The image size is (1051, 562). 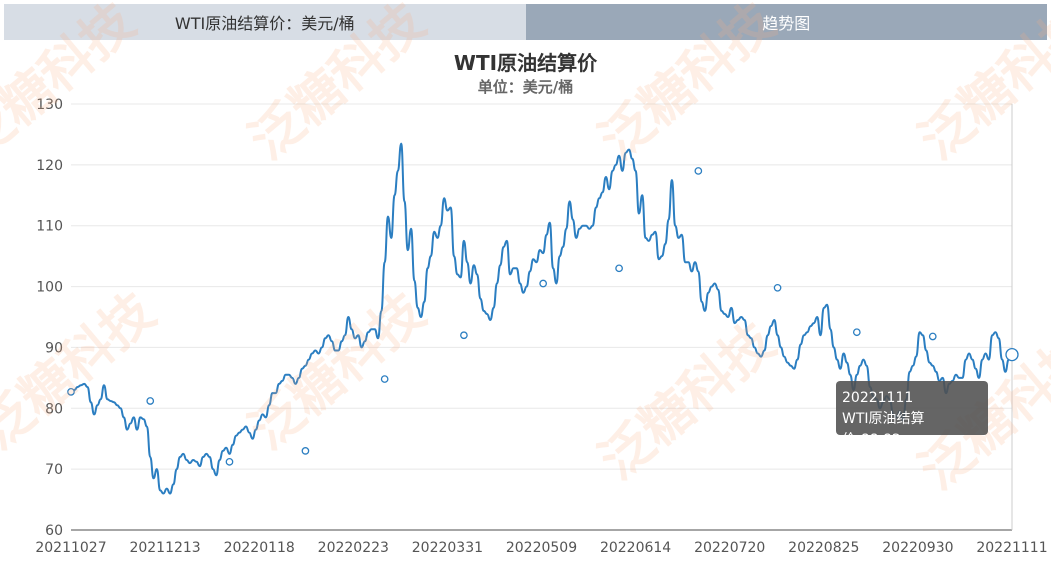 I want to click on x-tick-label: 20211213, so click(x=164, y=548).